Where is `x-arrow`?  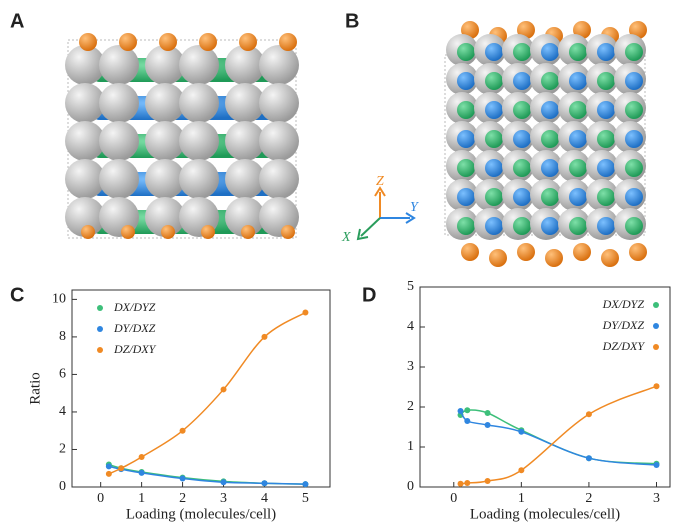 x-arrow is located at coordinates (370, 227).